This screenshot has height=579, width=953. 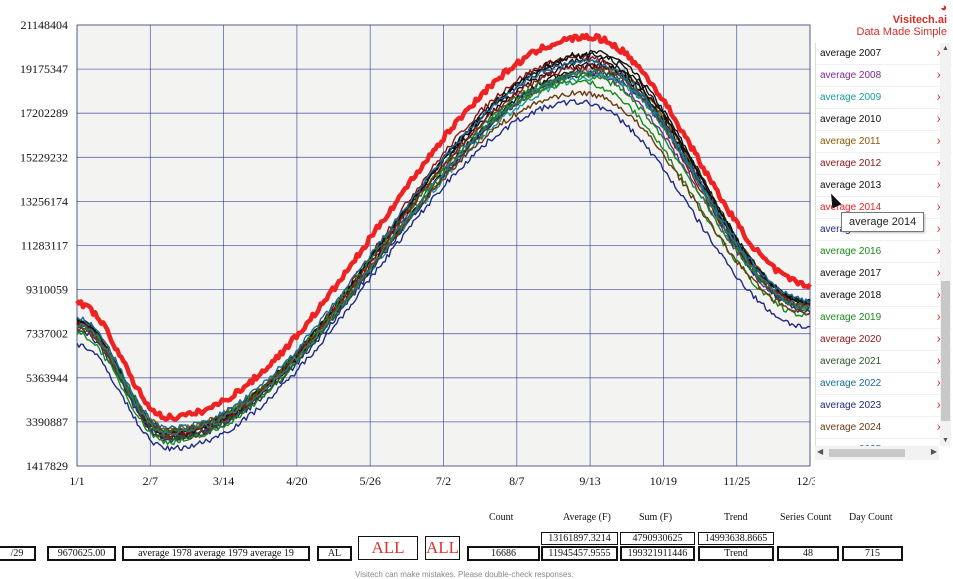 What do you see at coordinates (47, 334) in the screenshot?
I see `y-tick-label: 7337002` at bounding box center [47, 334].